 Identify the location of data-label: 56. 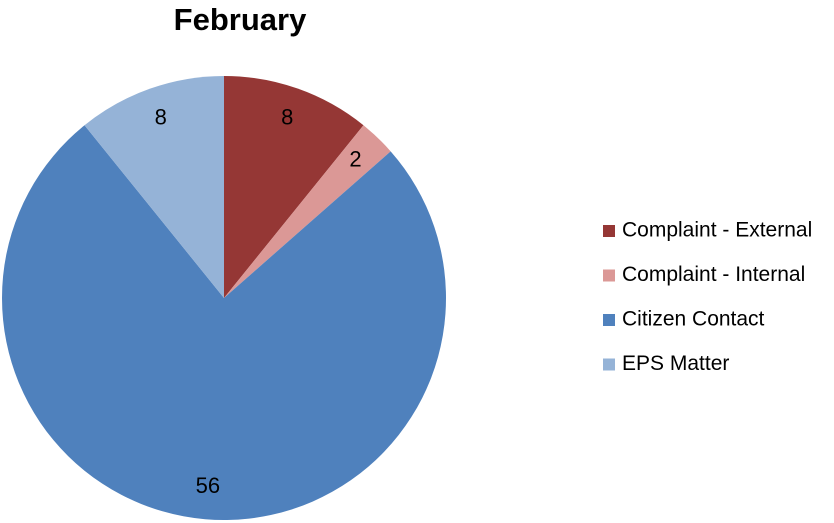
(208, 485).